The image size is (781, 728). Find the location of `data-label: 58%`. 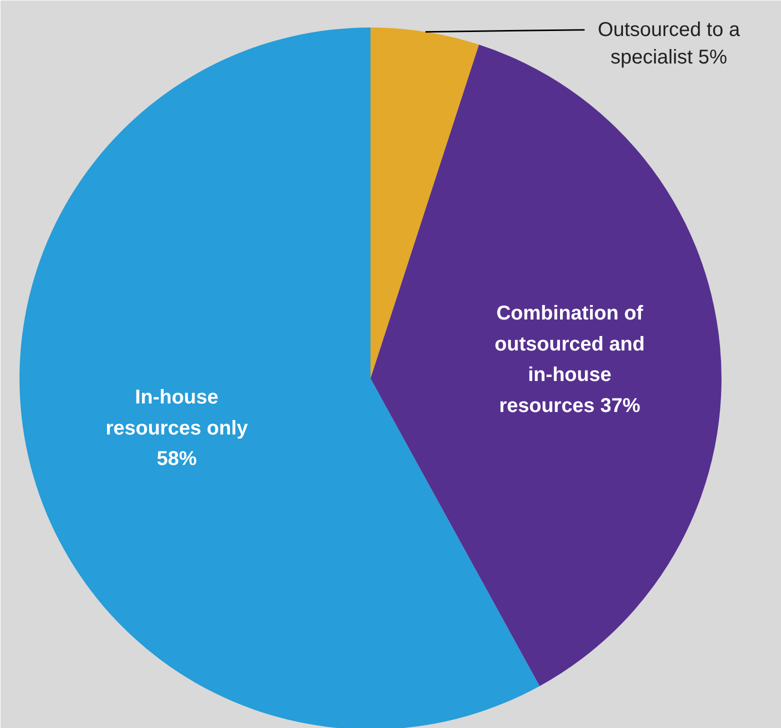

data-label: 58% is located at coordinates (176, 459).